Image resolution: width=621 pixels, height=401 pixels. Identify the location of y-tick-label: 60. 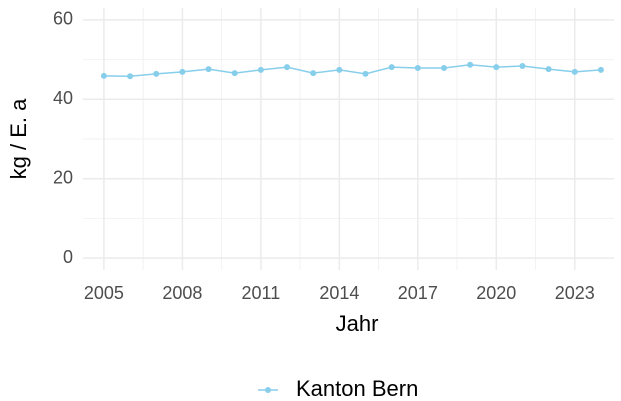
(63, 19).